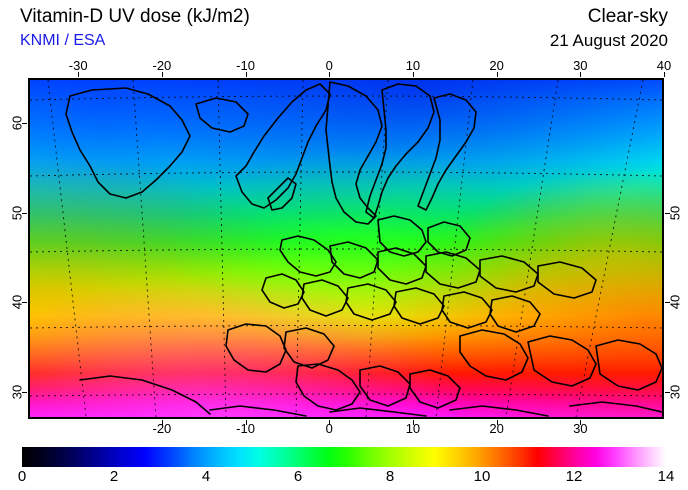 The width and height of the screenshot is (688, 490). I want to click on axis-tick-label: 60, so click(17, 123).